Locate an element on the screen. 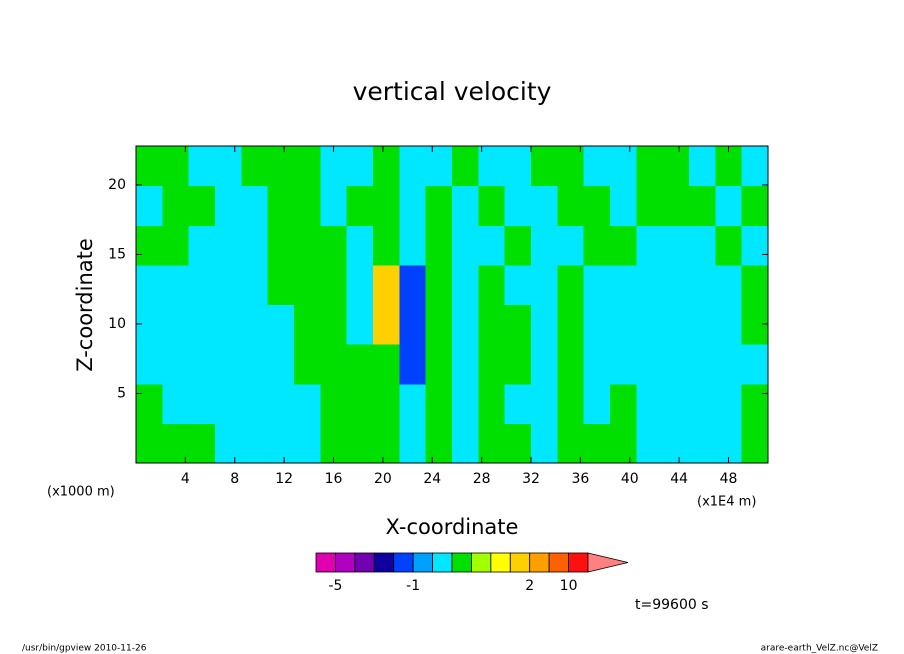  colorbar-label: 10 is located at coordinates (569, 586).